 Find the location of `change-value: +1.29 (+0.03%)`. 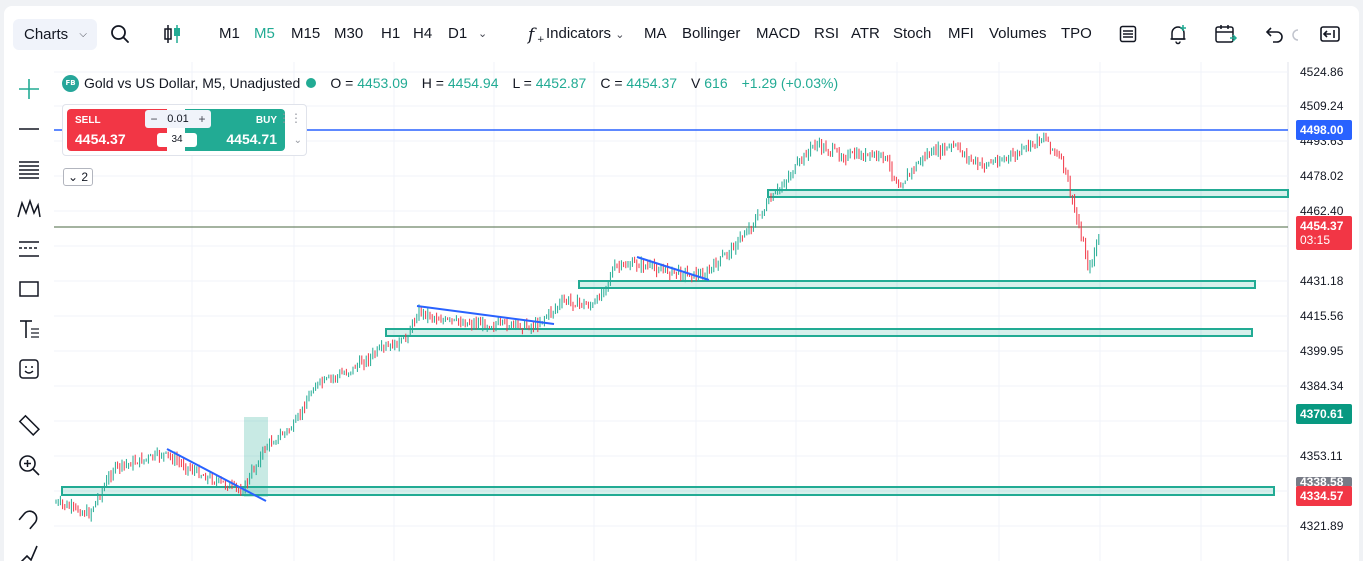

change-value: +1.29 (+0.03%) is located at coordinates (790, 83).